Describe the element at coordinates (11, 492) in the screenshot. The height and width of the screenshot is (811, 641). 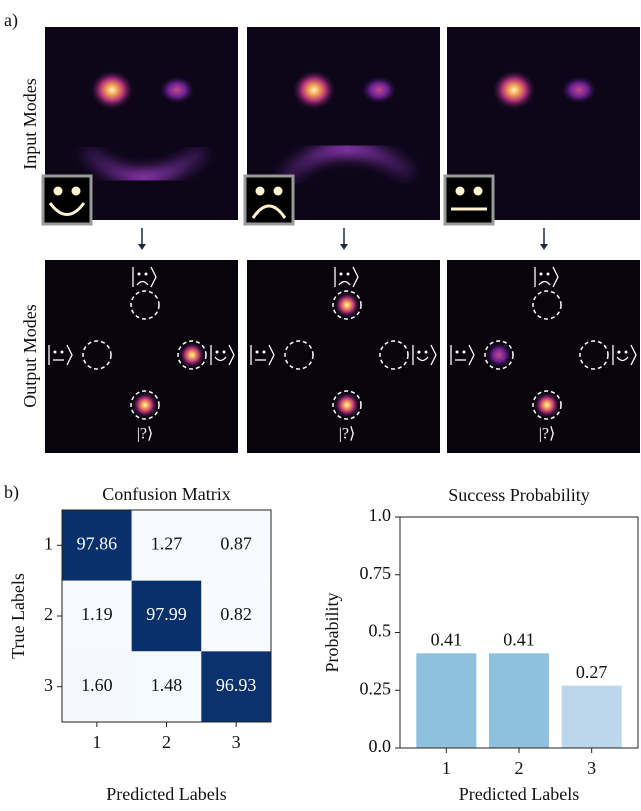
I see `panel-label: b)` at that location.